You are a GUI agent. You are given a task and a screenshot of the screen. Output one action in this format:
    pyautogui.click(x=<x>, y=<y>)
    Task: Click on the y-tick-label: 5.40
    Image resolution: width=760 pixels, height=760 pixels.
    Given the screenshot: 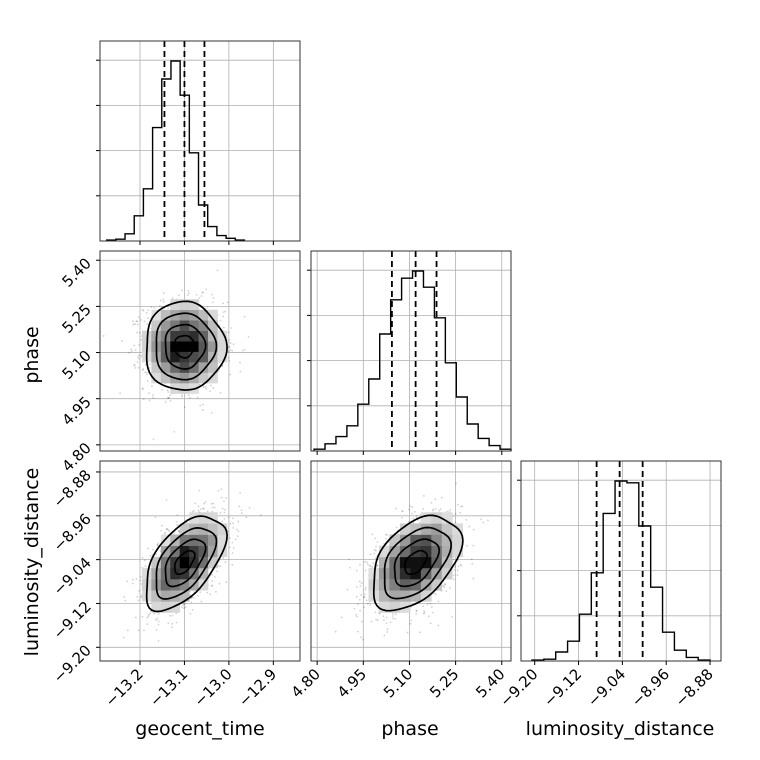 What is the action you would take?
    pyautogui.click(x=76, y=272)
    